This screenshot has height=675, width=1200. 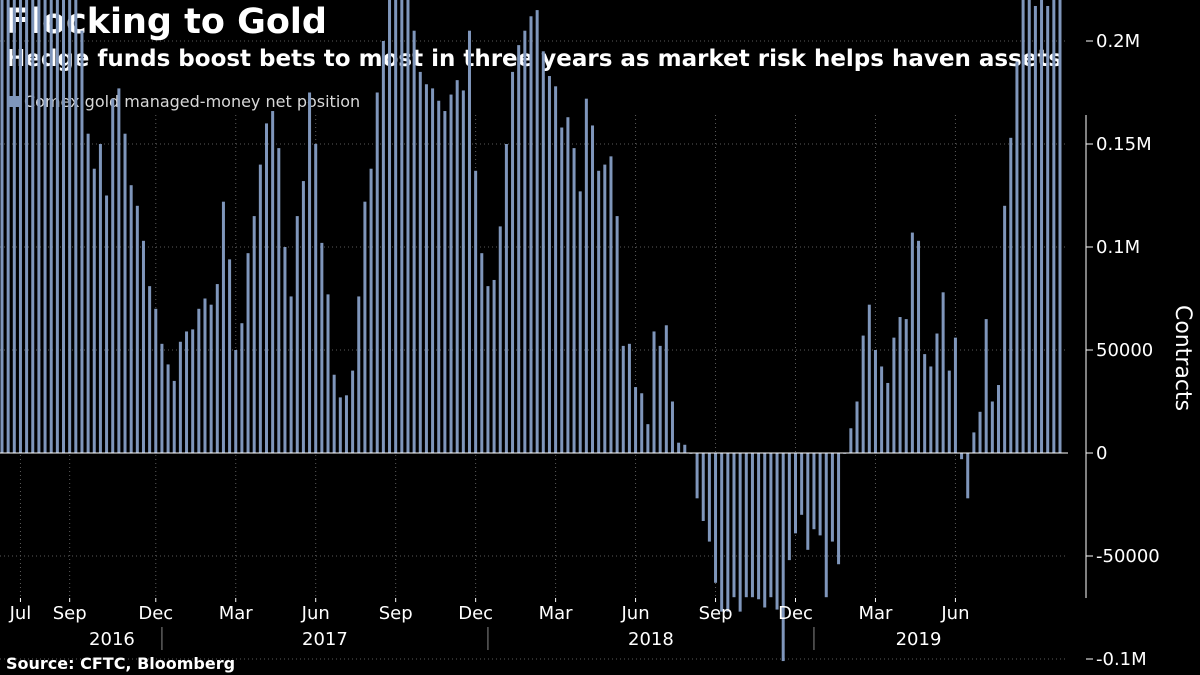 What do you see at coordinates (954, 613) in the screenshot?
I see `x-tick-label: Jun` at bounding box center [954, 613].